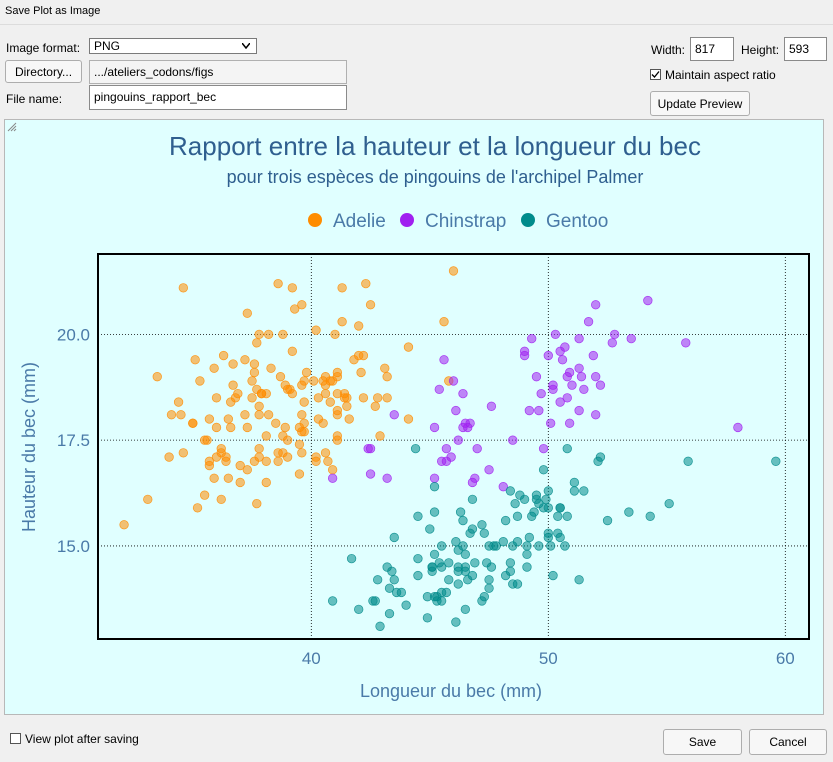 Image resolution: width=833 pixels, height=762 pixels. Describe the element at coordinates (720, 75) in the screenshot. I see `maintain-aspect-label: Maintain aspect ratio` at that location.